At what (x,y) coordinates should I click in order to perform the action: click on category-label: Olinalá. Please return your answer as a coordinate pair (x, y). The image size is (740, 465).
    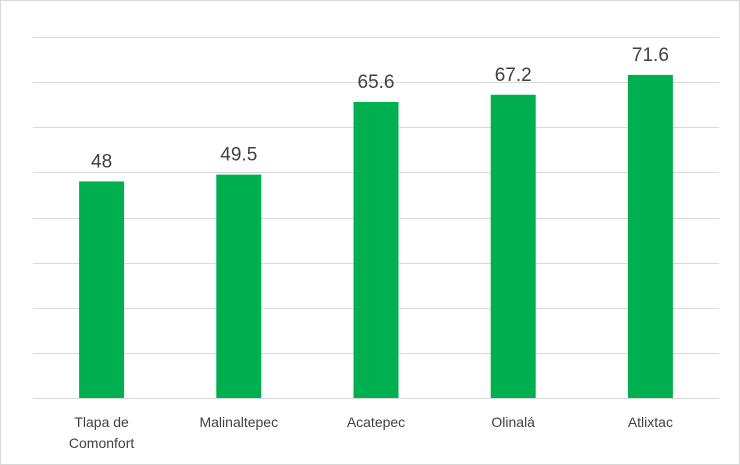
    Looking at the image, I should click on (513, 422).